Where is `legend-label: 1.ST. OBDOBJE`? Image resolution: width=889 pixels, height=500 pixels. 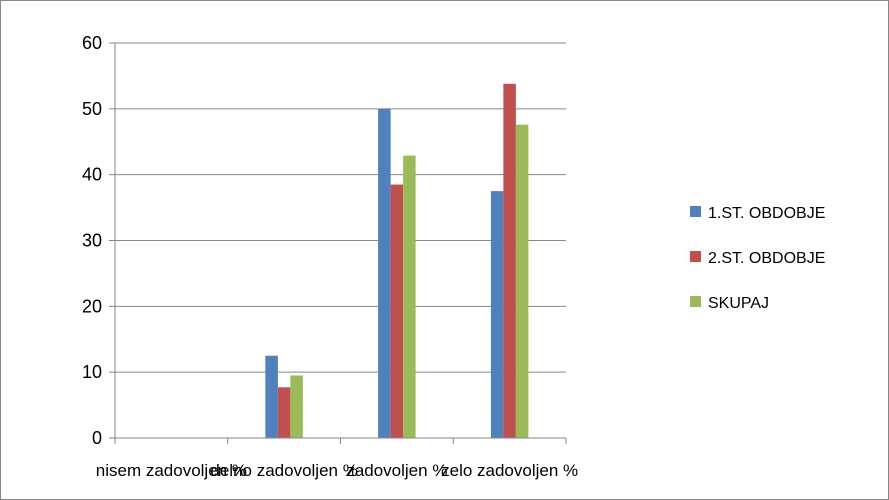 legend-label: 1.ST. OBDOBJE is located at coordinates (766, 213).